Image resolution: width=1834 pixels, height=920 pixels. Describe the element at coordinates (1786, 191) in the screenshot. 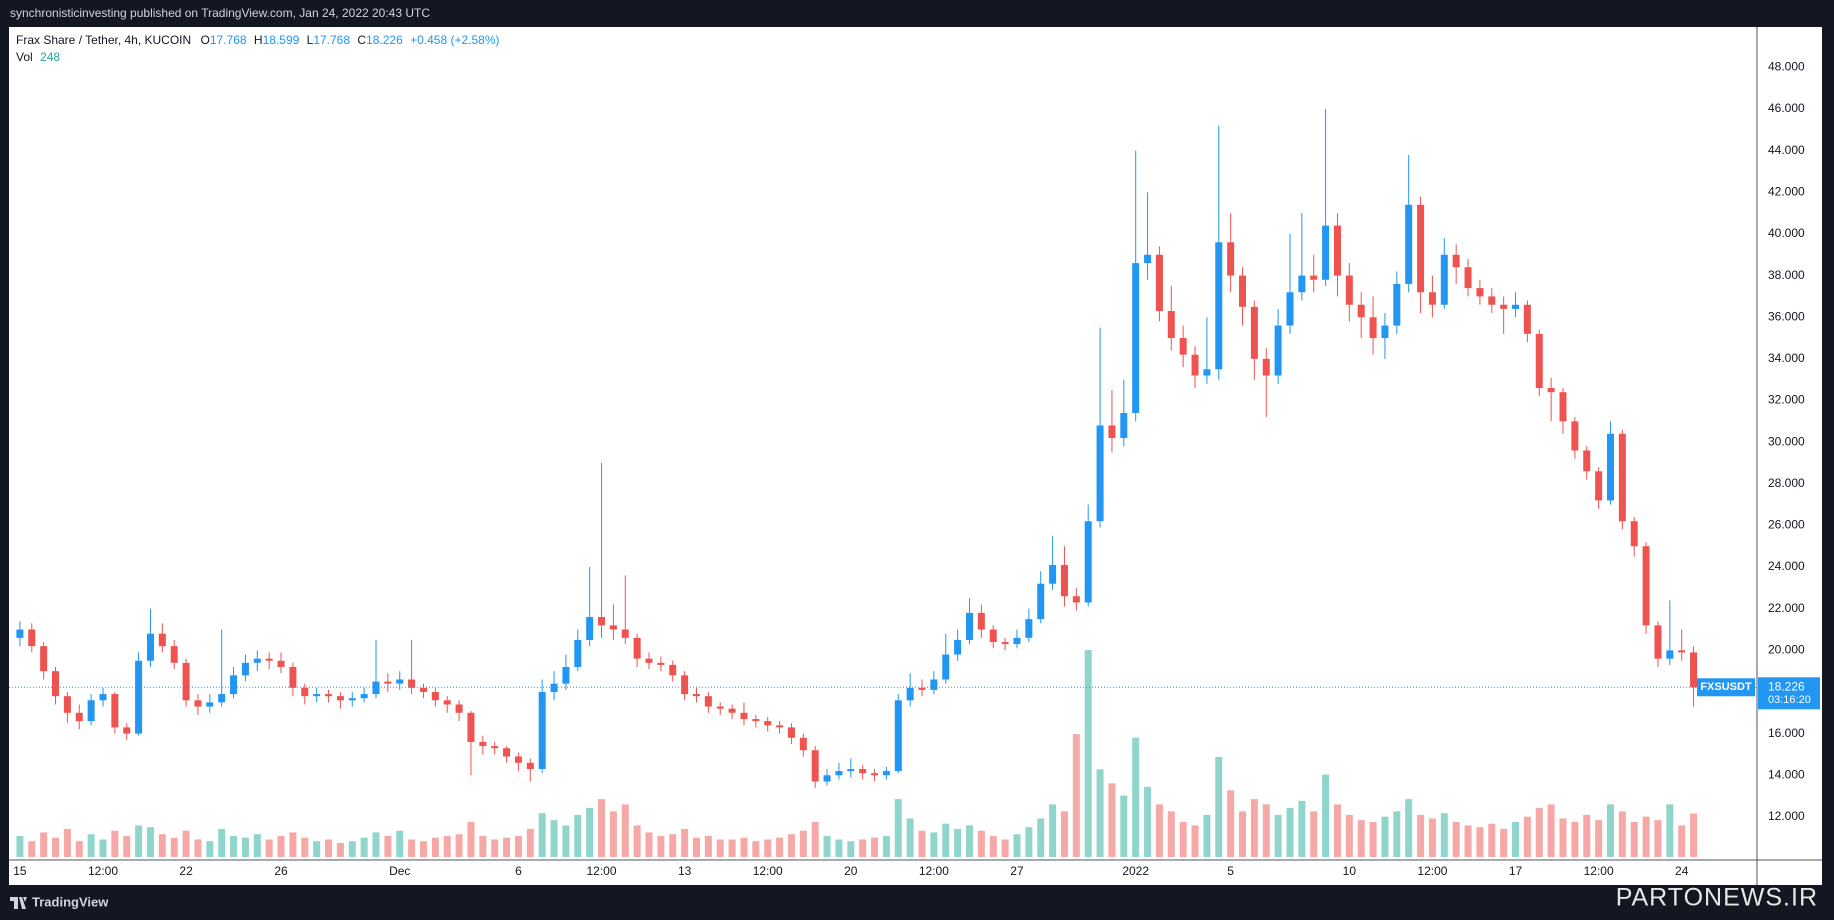

I see `y-tick-label: 42.000` at that location.